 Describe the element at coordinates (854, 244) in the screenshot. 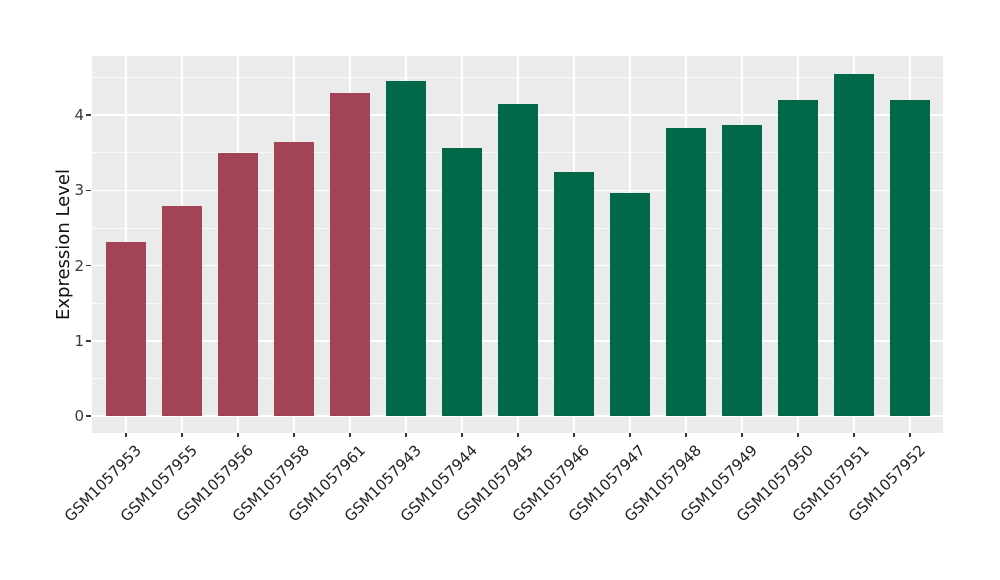

I see `bar-GSM1057951` at that location.